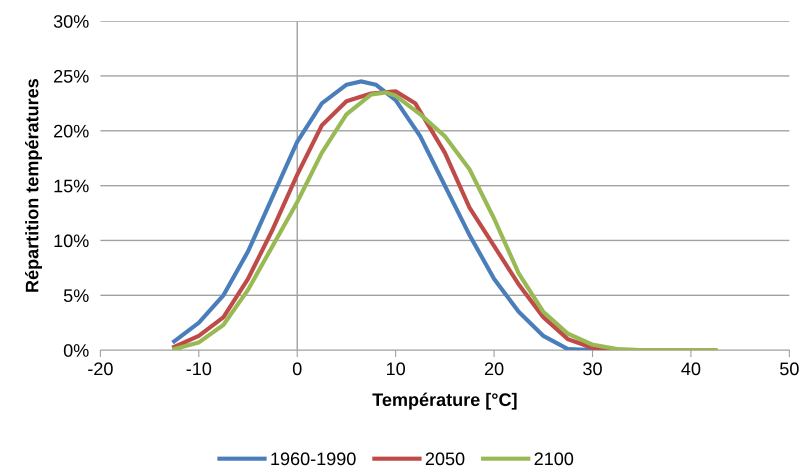 This screenshot has height=470, width=803. What do you see at coordinates (71, 76) in the screenshot?
I see `y-tick-label: 25%` at bounding box center [71, 76].